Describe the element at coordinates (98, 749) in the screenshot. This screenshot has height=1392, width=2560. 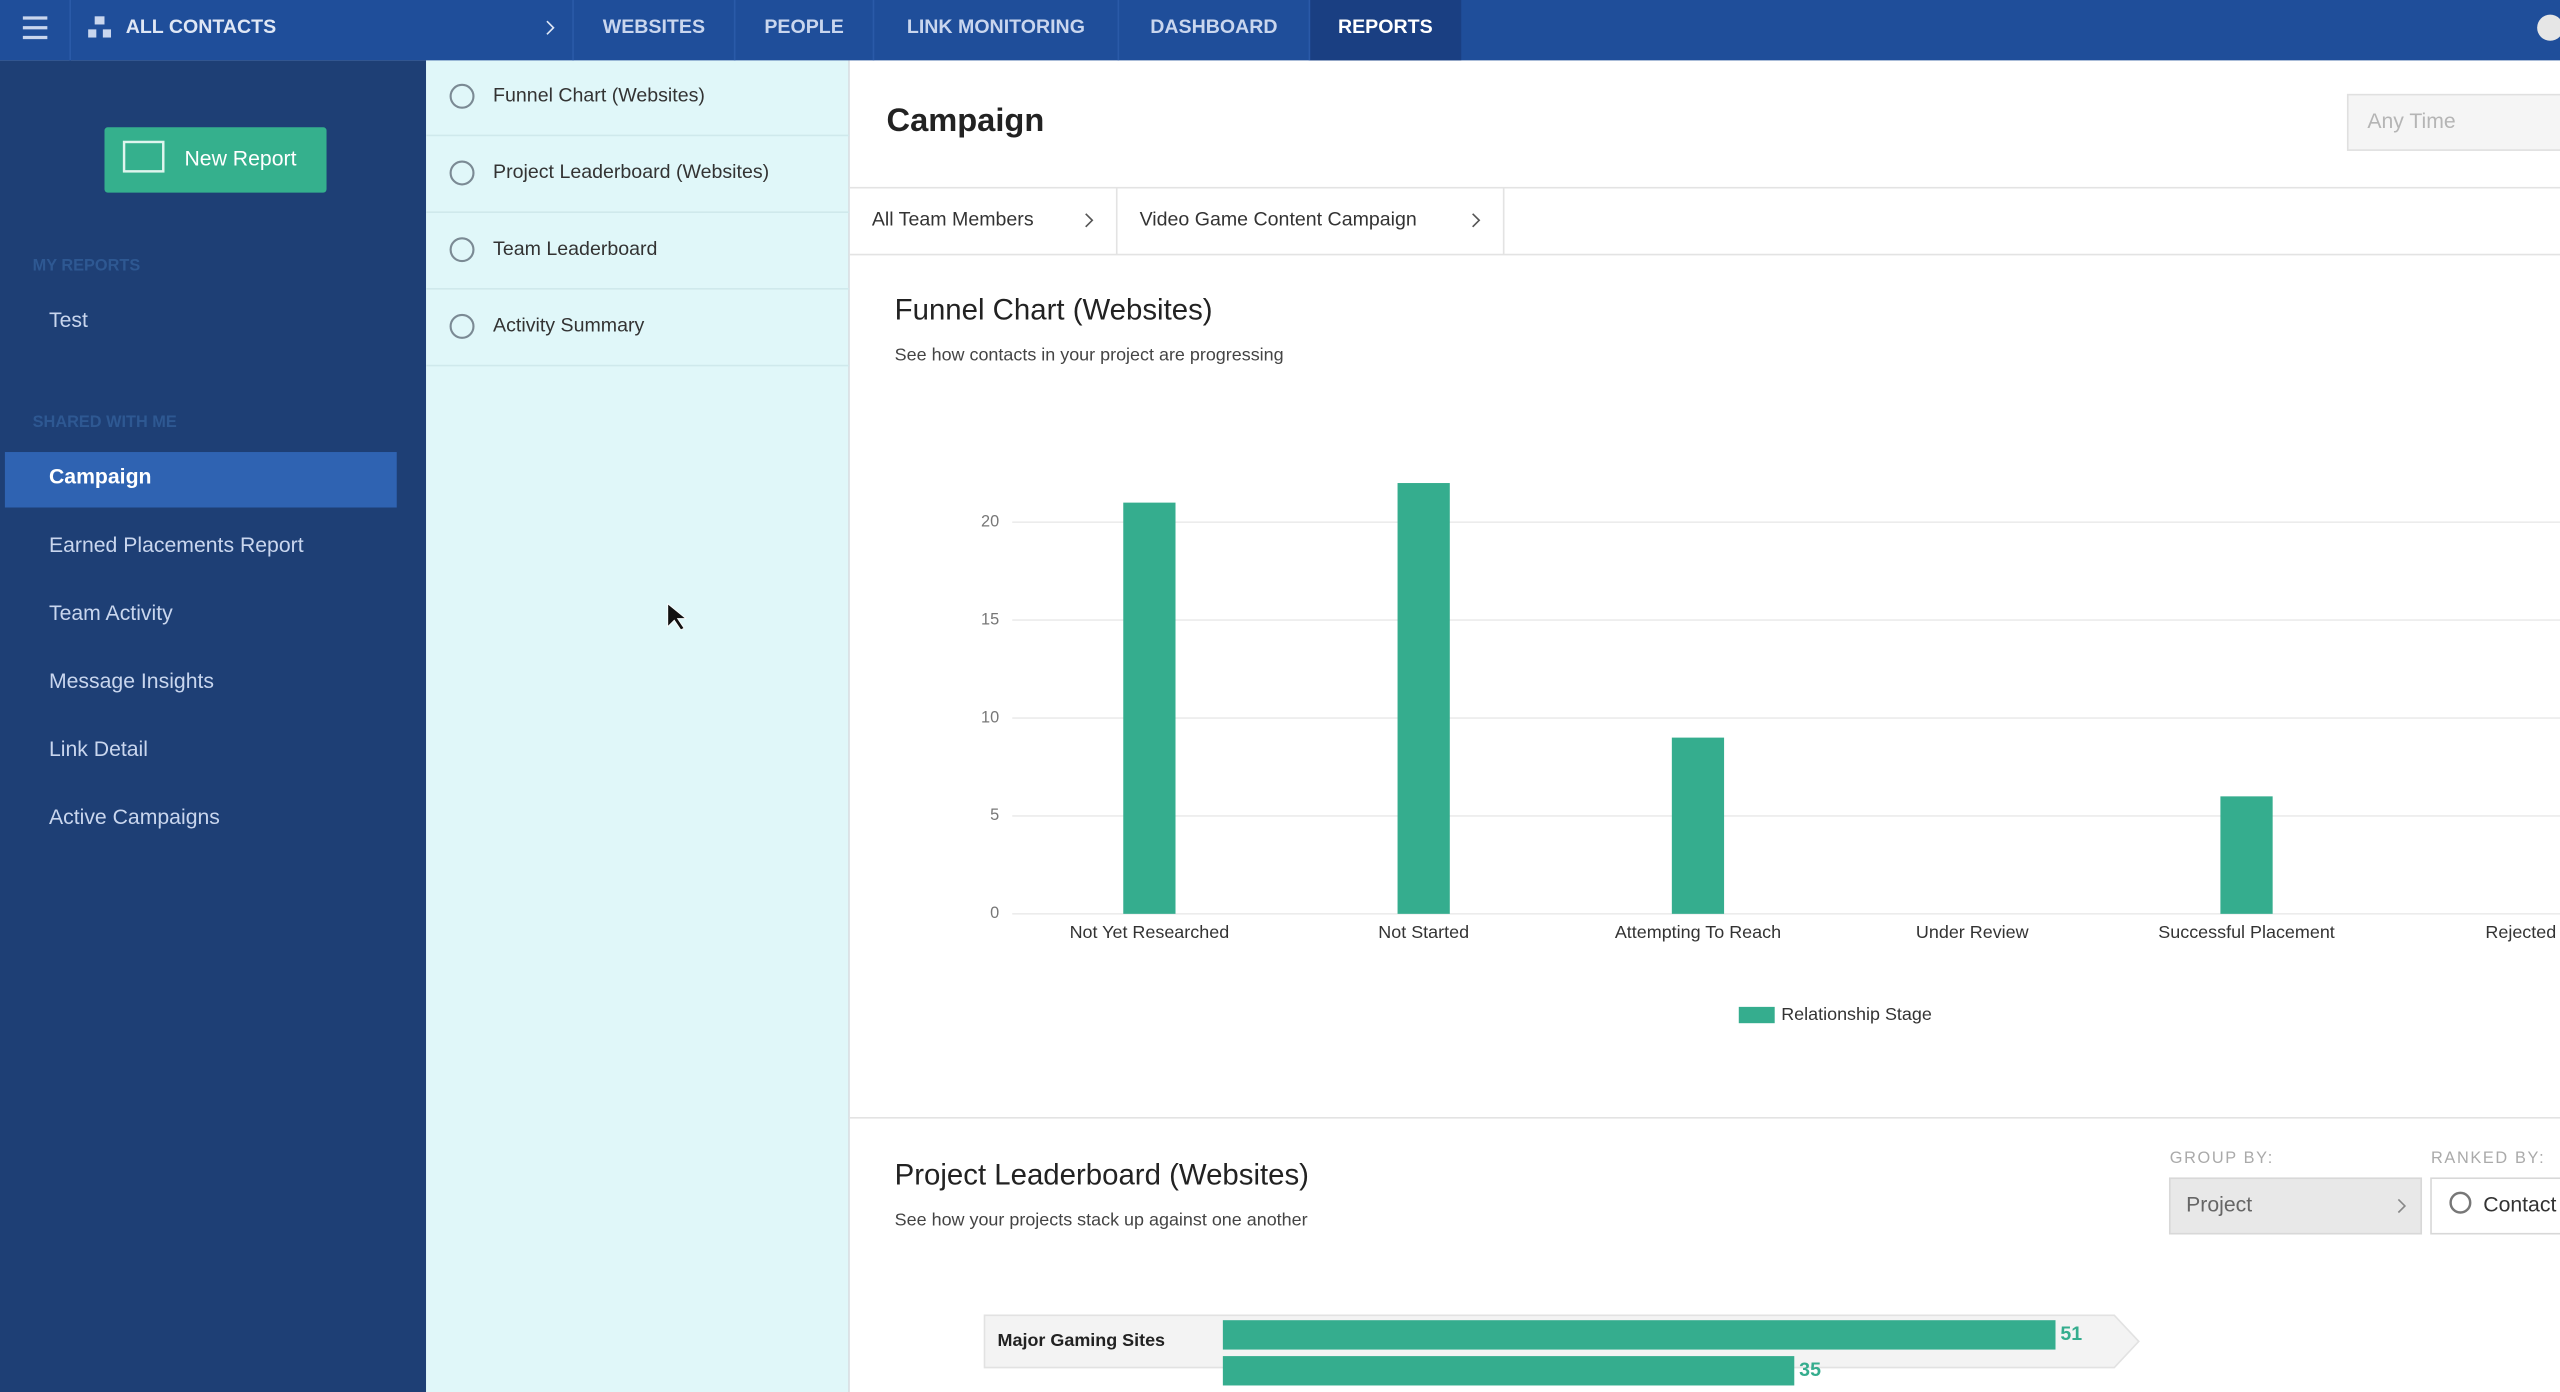
I see `sidebar-item: Link Detail` at that location.